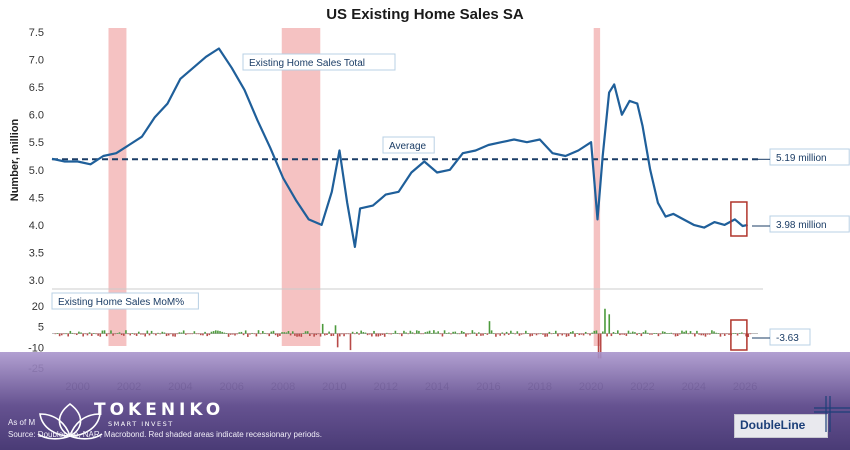  What do you see at coordinates (408, 145) in the screenshot?
I see `annotation-average-label-box` at bounding box center [408, 145].